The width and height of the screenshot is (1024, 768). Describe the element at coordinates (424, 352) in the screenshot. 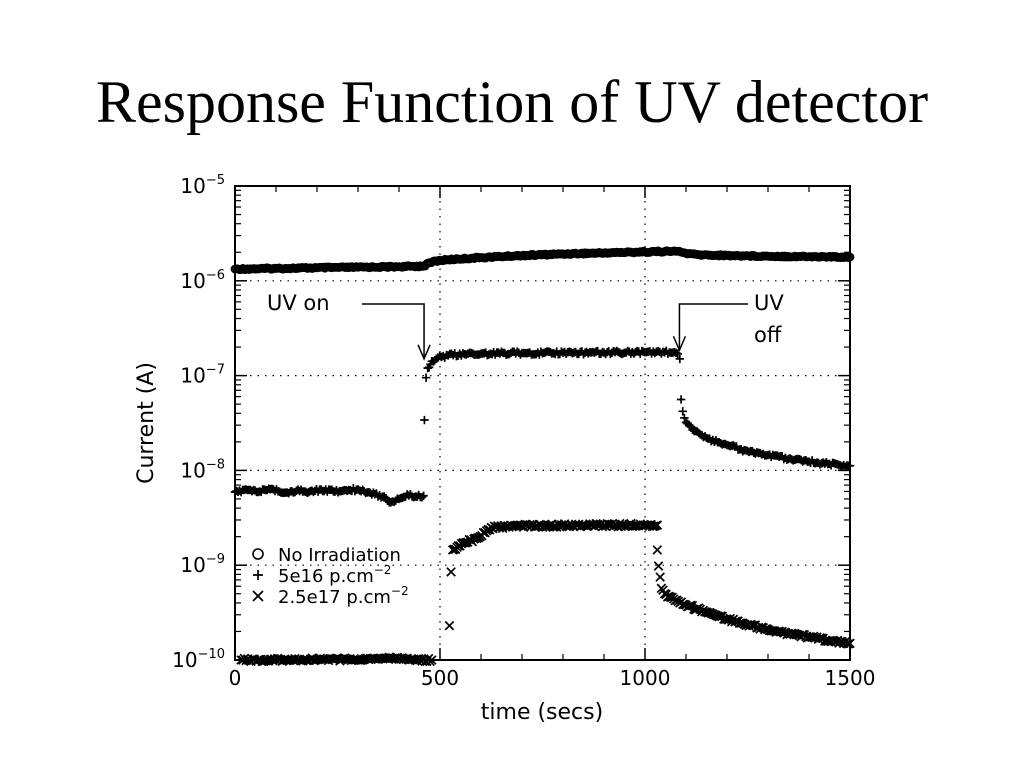

I see `uv-on-arrowhead` at that location.